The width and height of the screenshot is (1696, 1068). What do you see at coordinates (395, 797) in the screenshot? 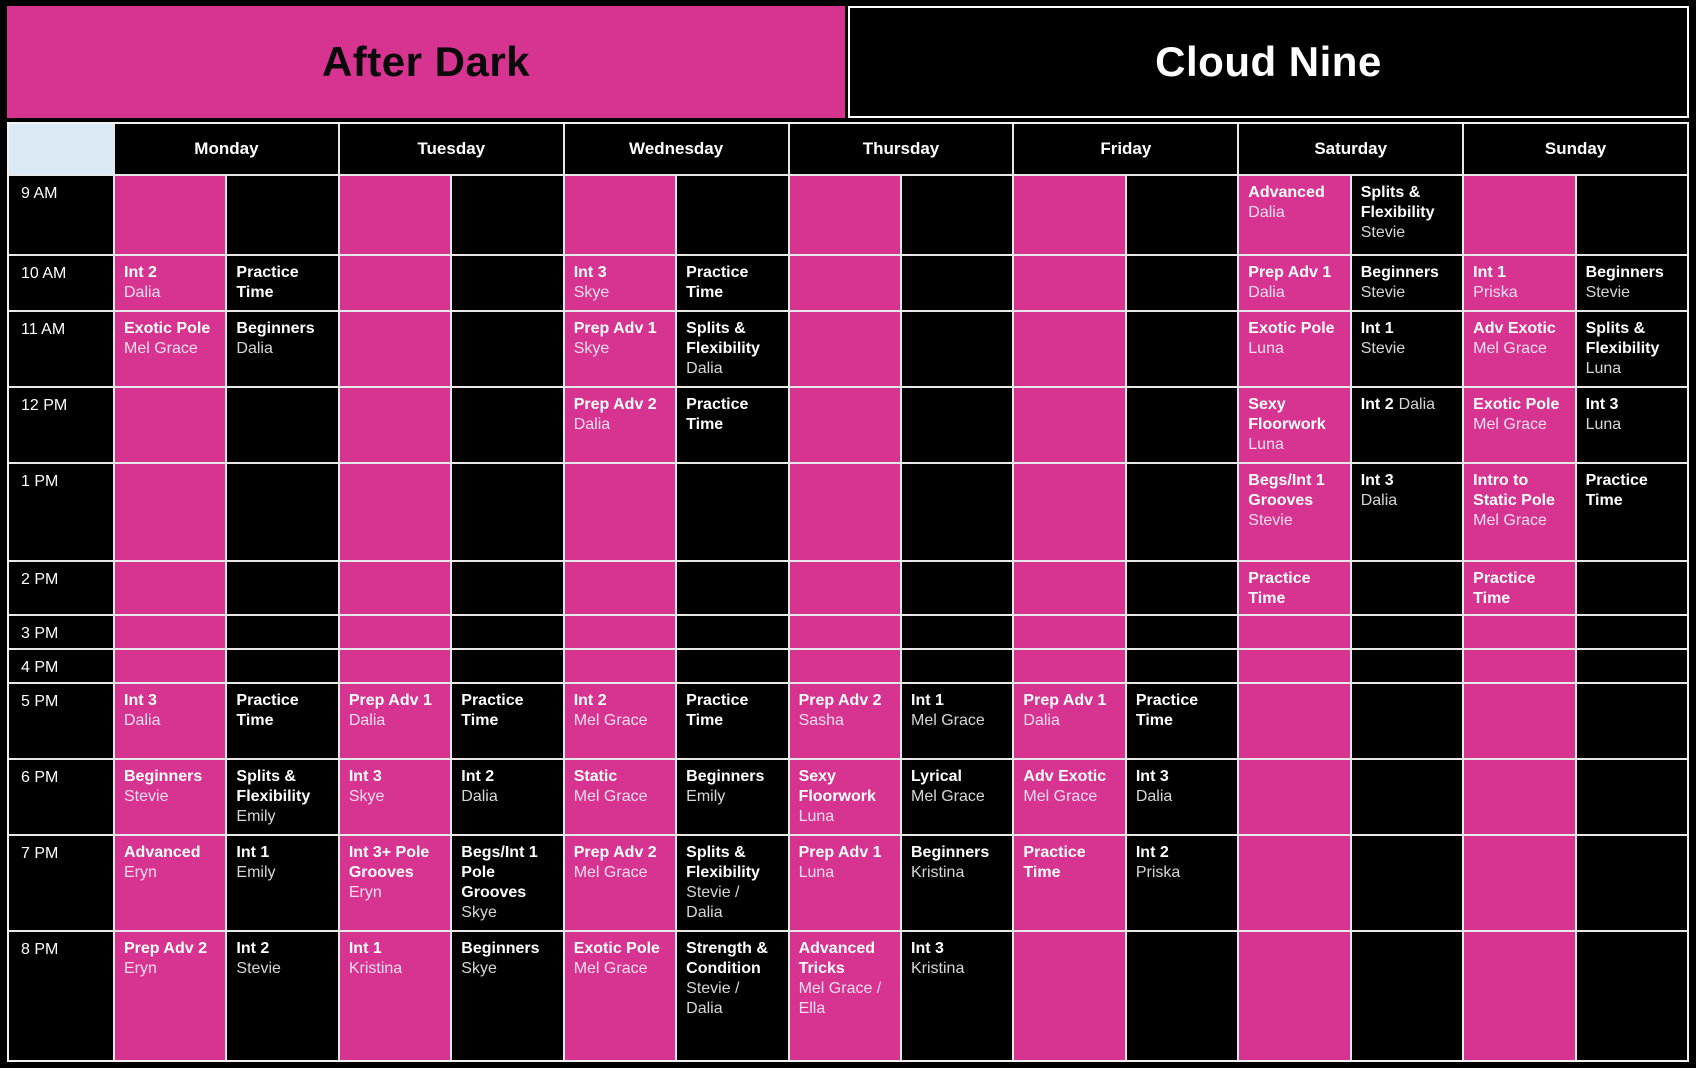
I see `cell-tuesday-6pm-afterdark: Int 3 Skye` at bounding box center [395, 797].